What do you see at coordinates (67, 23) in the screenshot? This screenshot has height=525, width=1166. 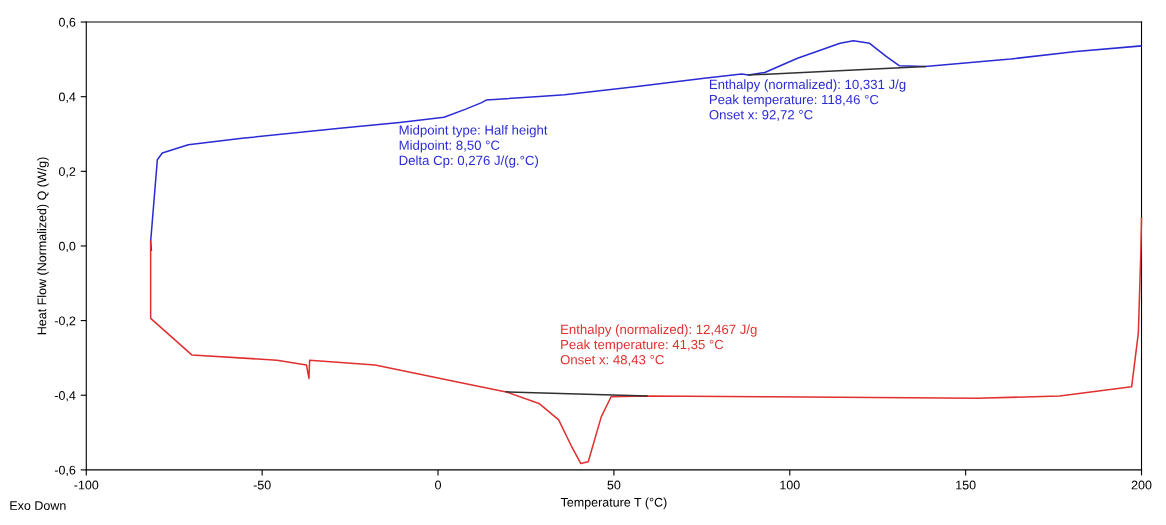 I see `y-tick-label: 0,6` at bounding box center [67, 23].